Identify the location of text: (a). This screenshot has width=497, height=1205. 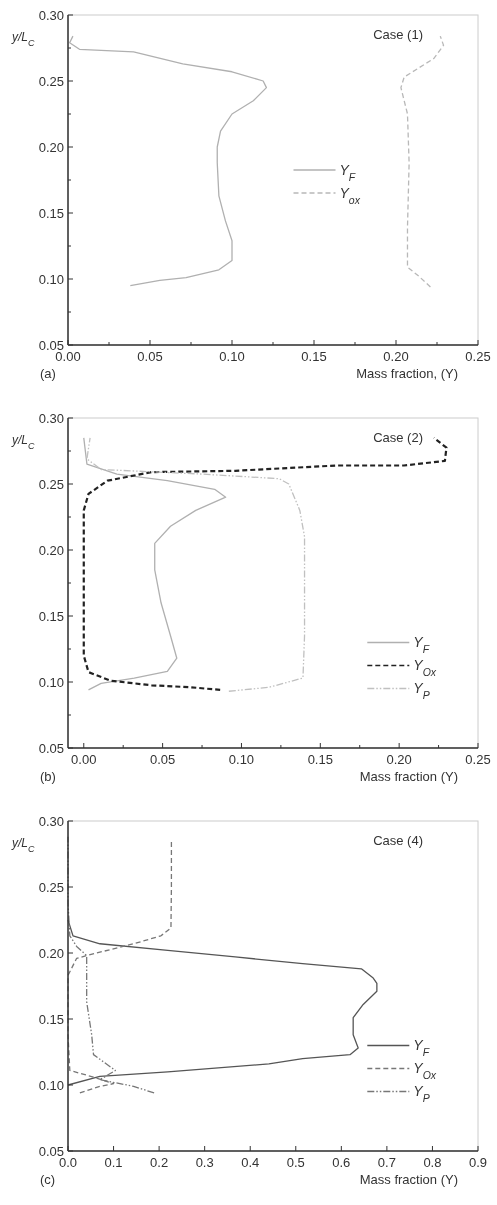
(48, 373).